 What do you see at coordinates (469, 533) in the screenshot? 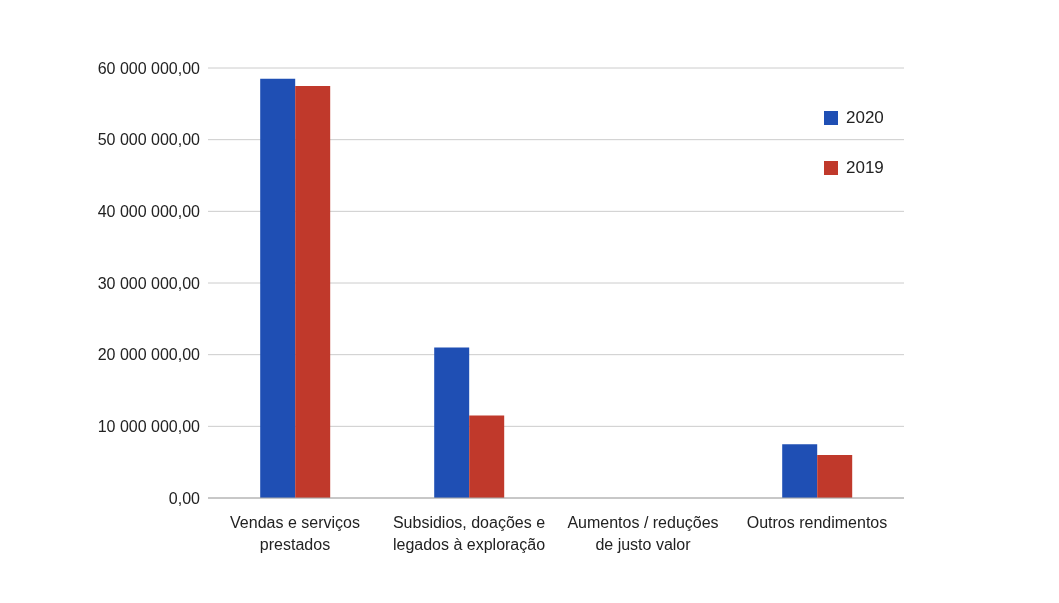
I see `x-tick-label: Subsidios, doações e legados à exploração` at bounding box center [469, 533].